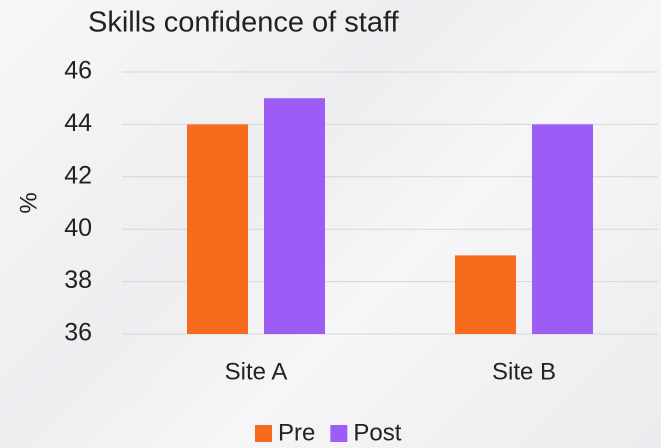 This screenshot has width=661, height=448. What do you see at coordinates (78, 175) in the screenshot?
I see `y-tick-label: 42` at bounding box center [78, 175].